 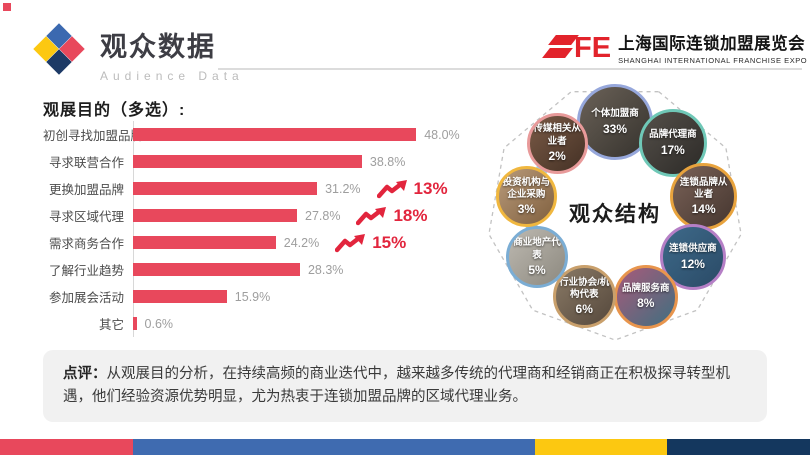 What do you see at coordinates (85, 374) in the screenshot?
I see `comment-label: 点评：` at bounding box center [85, 374].